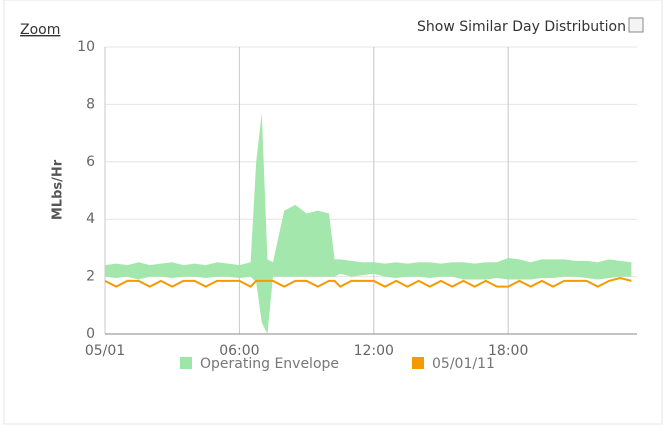 Image resolution: width=663 pixels, height=429 pixels. What do you see at coordinates (90, 104) in the screenshot?
I see `y-tick-label: 8` at bounding box center [90, 104].